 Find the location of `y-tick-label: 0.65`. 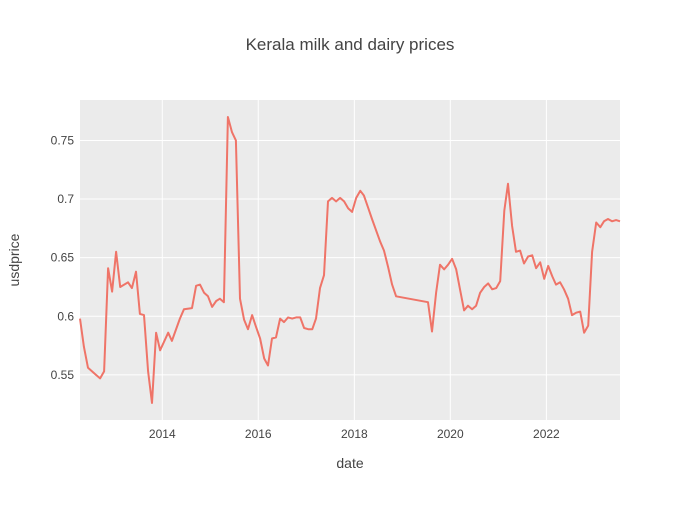

y-tick-label: 0.65 is located at coordinates (63, 258).